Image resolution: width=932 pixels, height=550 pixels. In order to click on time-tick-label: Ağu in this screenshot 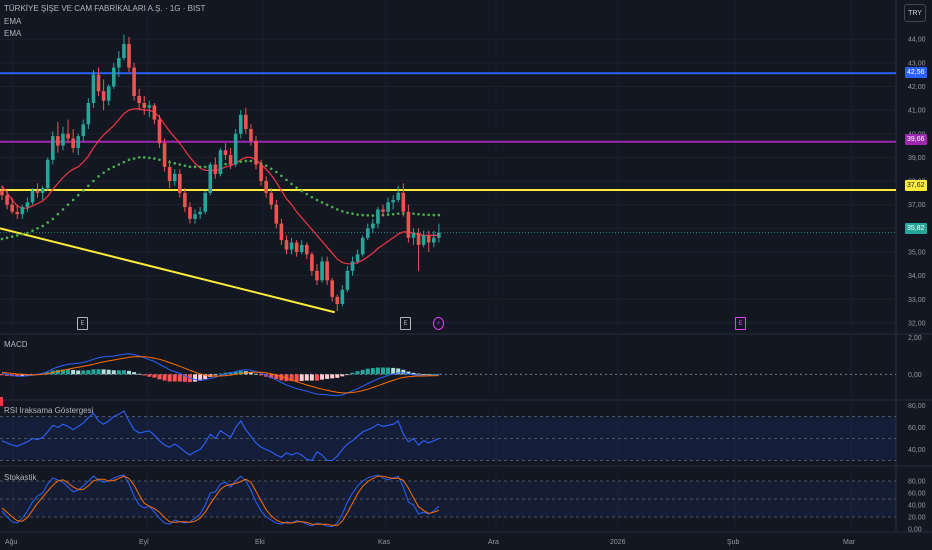, I will do `click(11, 542)`.